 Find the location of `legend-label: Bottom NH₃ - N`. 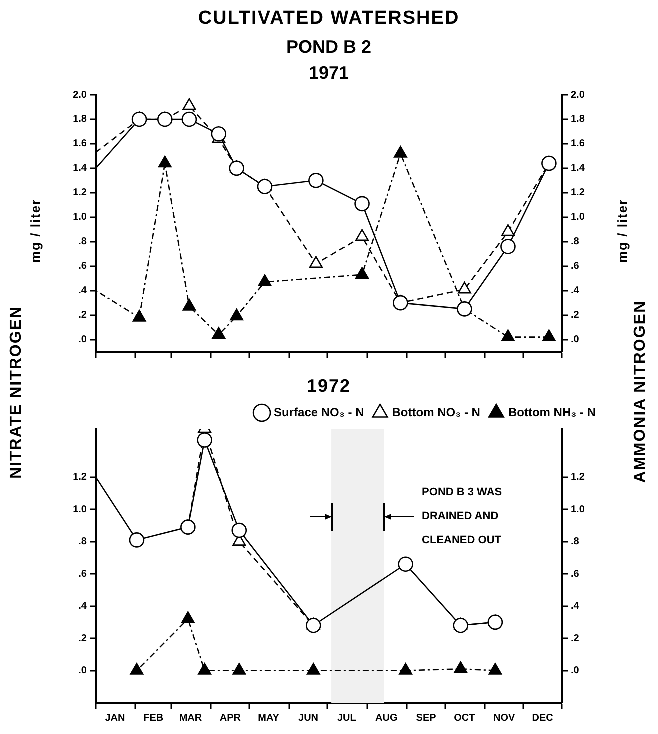

legend-label: Bottom NH₃ - N is located at coordinates (552, 412).